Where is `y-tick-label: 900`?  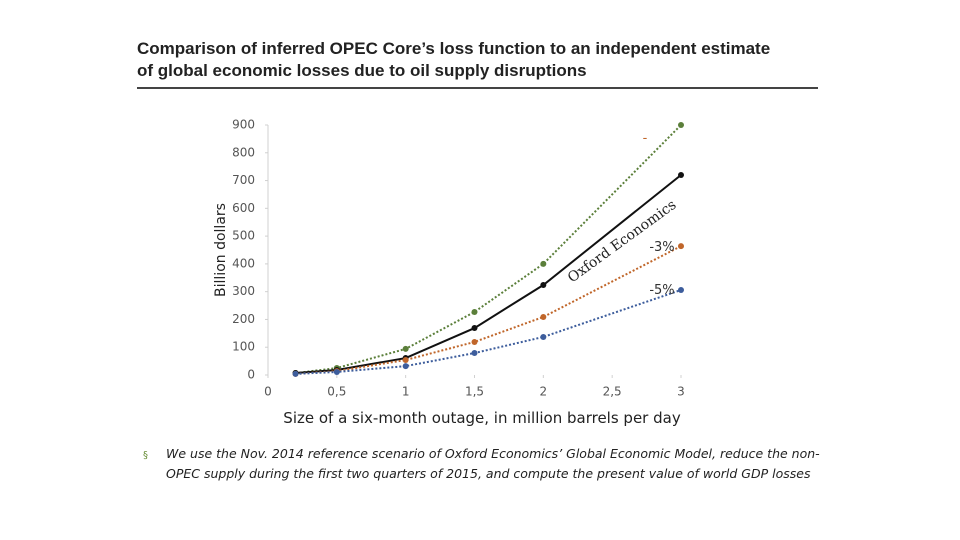
y-tick-label: 900 is located at coordinates (243, 125).